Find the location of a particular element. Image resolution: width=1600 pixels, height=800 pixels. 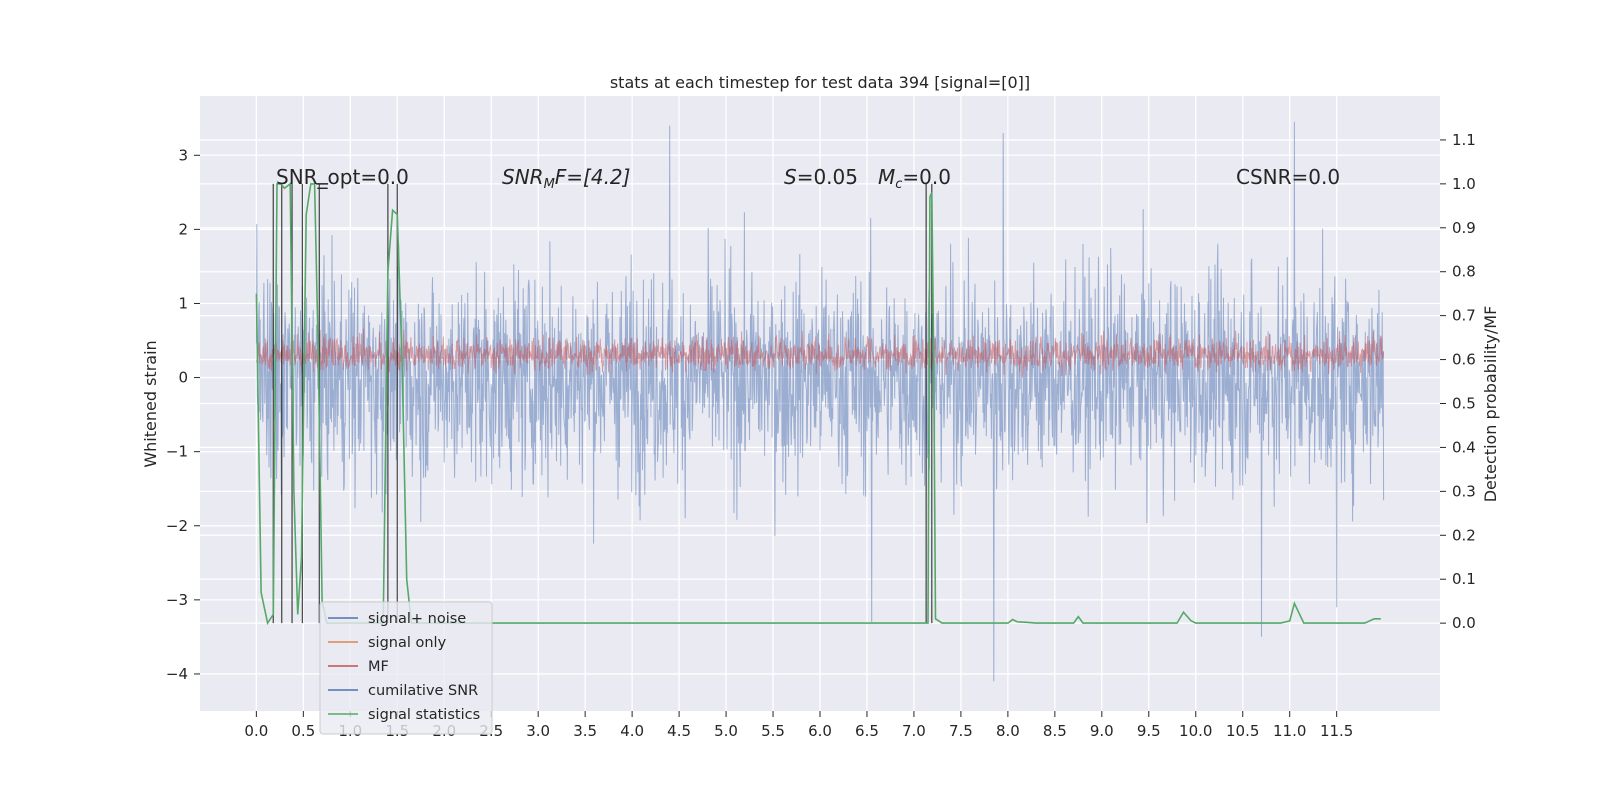

x-tick-label: 5.5 is located at coordinates (773, 731).